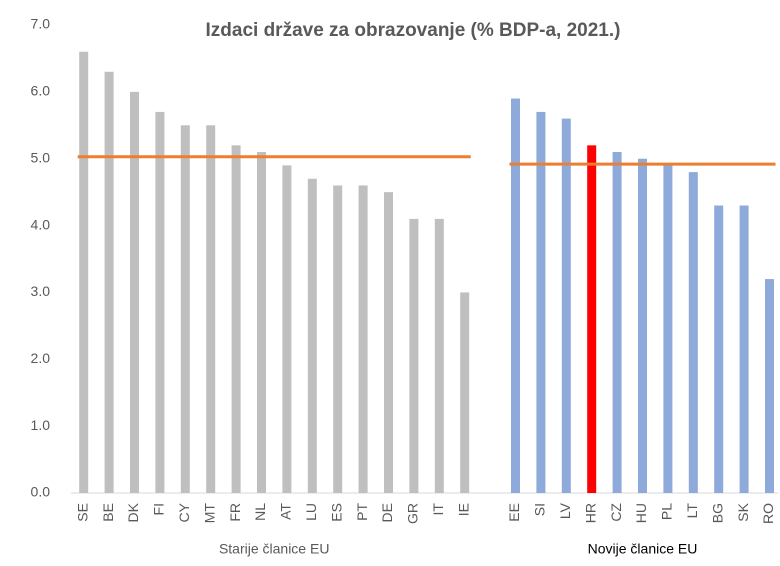 Image resolution: width=780 pixels, height=566 pixels. Describe the element at coordinates (260, 512) in the screenshot. I see `x-tick-label: NL` at that location.